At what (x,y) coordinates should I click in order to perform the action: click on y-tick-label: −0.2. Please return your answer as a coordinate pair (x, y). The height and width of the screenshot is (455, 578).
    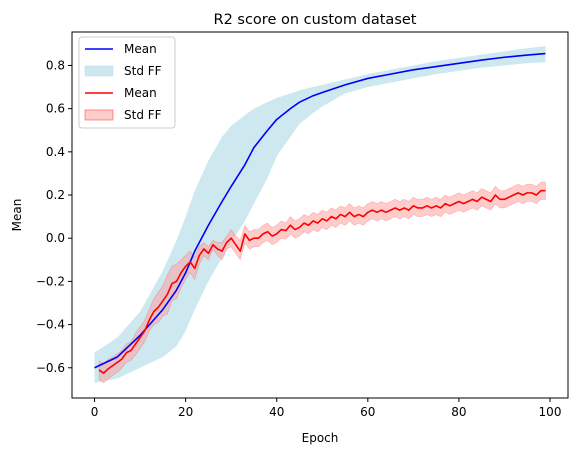
    Looking at the image, I should click on (50, 281).